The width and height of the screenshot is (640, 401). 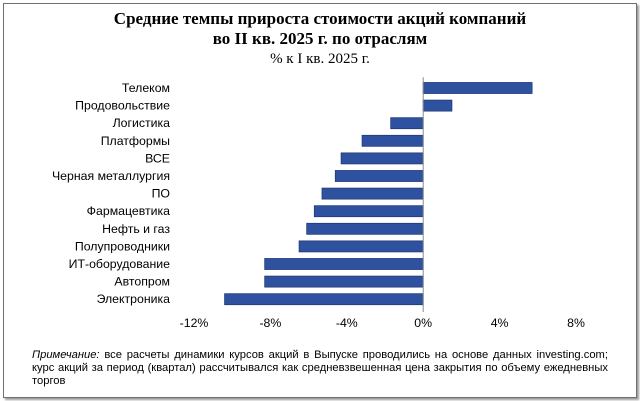 I want to click on category-label: Фармацевтика, so click(x=128, y=211).